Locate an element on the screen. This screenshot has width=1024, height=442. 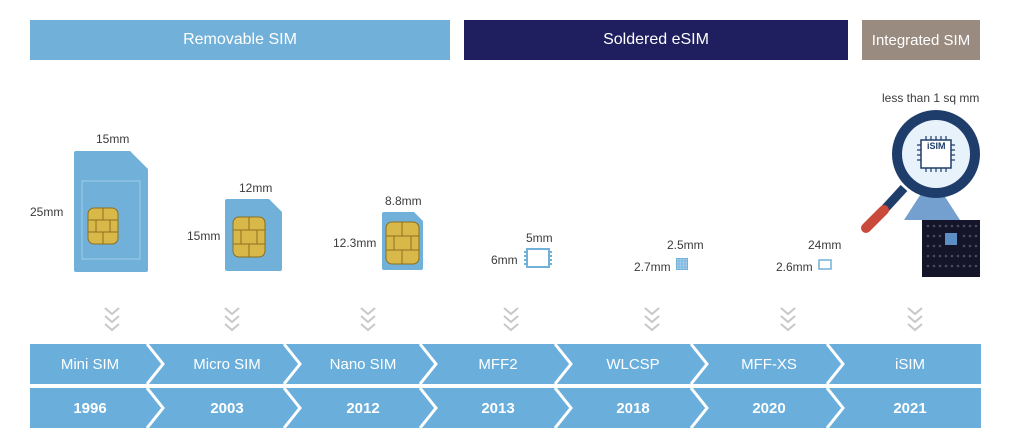
isim-magnifier-illustration is located at coordinates (920, 193).